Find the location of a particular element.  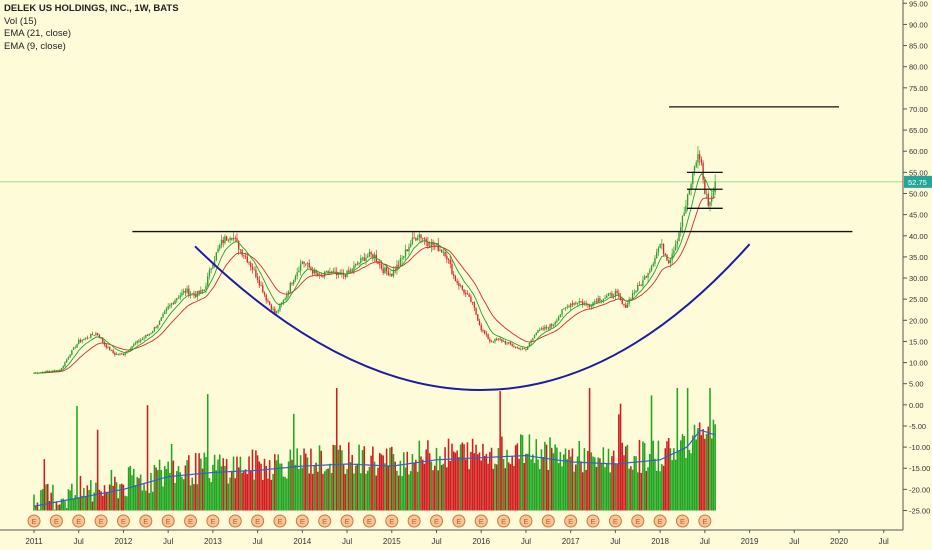

time-tick-label: 2013 is located at coordinates (213, 541).